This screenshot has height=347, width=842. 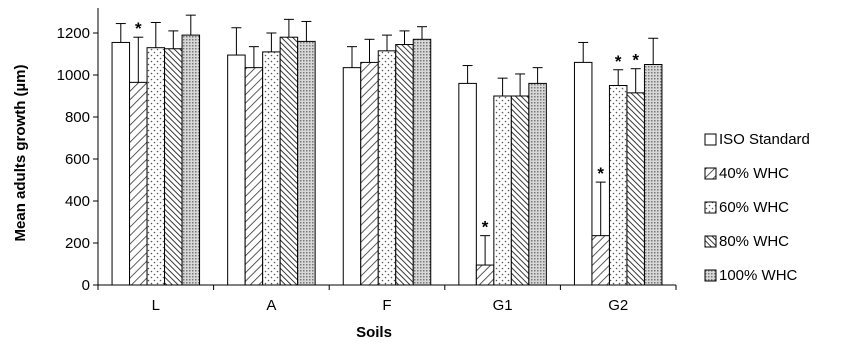 I want to click on y-axis: 0 200 400 600 800 1000 1200, so click(x=78, y=151).